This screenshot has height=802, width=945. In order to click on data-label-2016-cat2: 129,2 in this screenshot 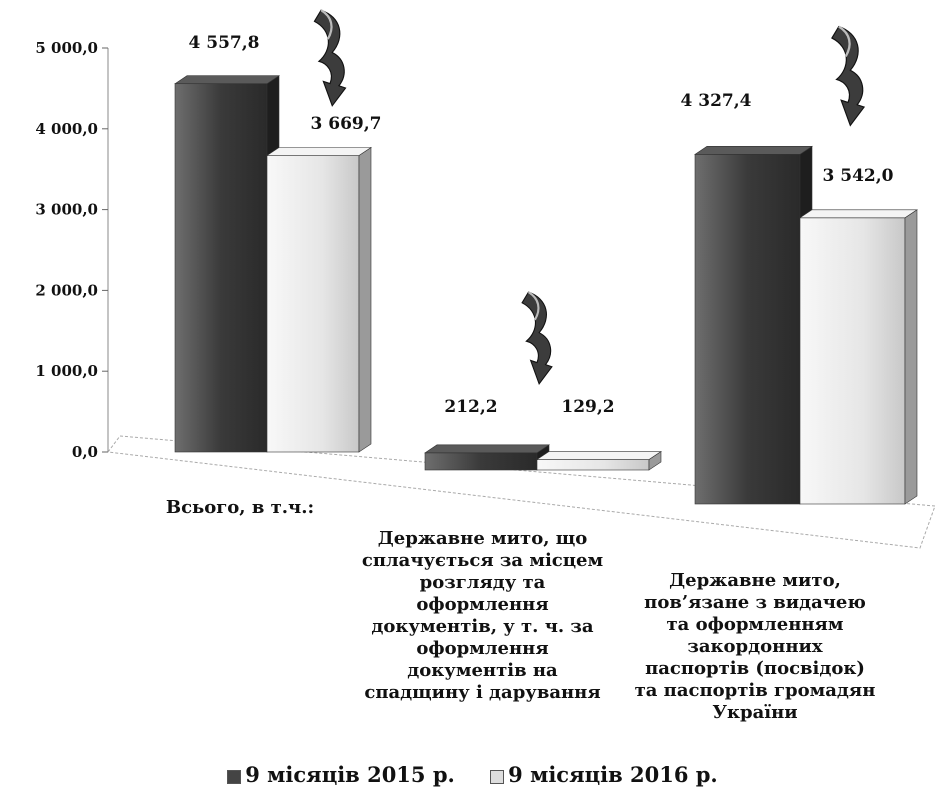, I will do `click(587, 407)`.